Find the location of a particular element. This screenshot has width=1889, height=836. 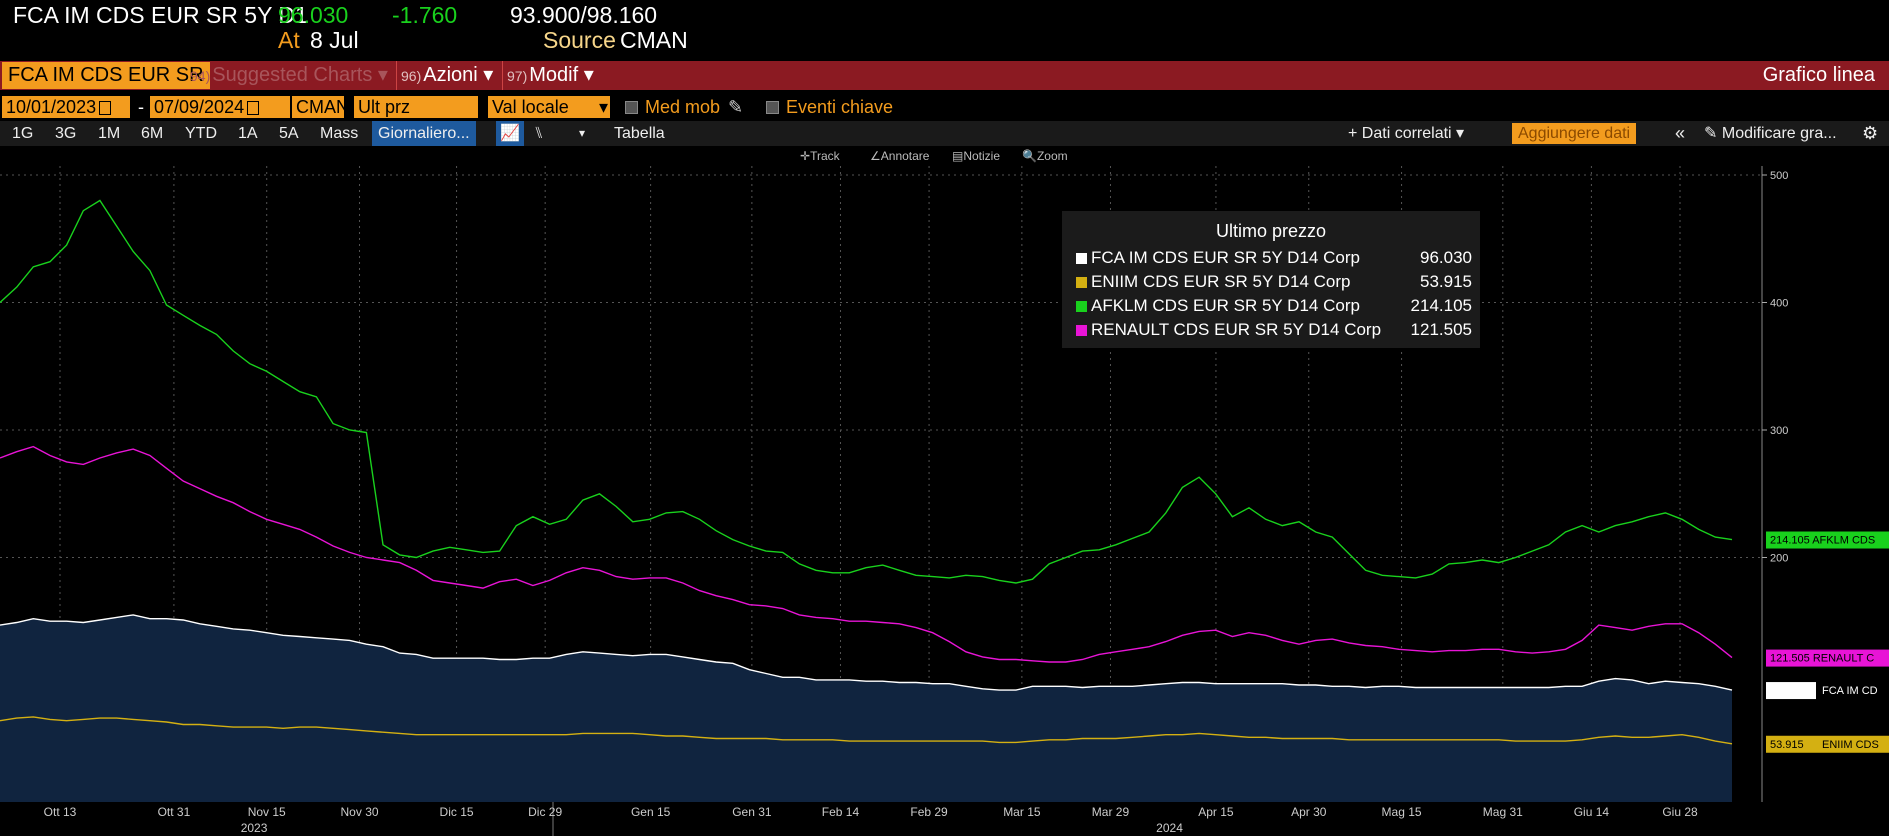

y-tick-label: 300 is located at coordinates (1779, 431).